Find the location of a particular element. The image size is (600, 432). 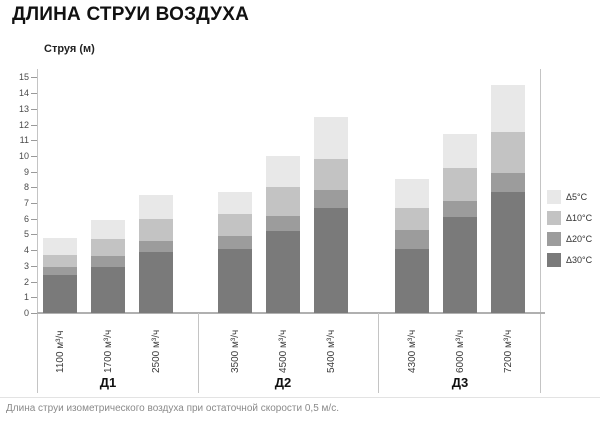

y-tick-label: 6 is located at coordinates (26, 218).